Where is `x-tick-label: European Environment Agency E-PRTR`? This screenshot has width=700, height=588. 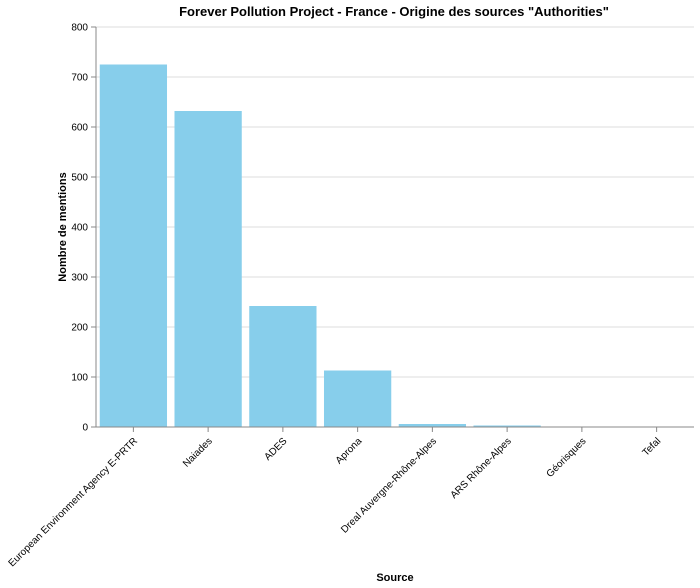 x-tick-label: European Environment Agency E-PRTR is located at coordinates (73, 502).